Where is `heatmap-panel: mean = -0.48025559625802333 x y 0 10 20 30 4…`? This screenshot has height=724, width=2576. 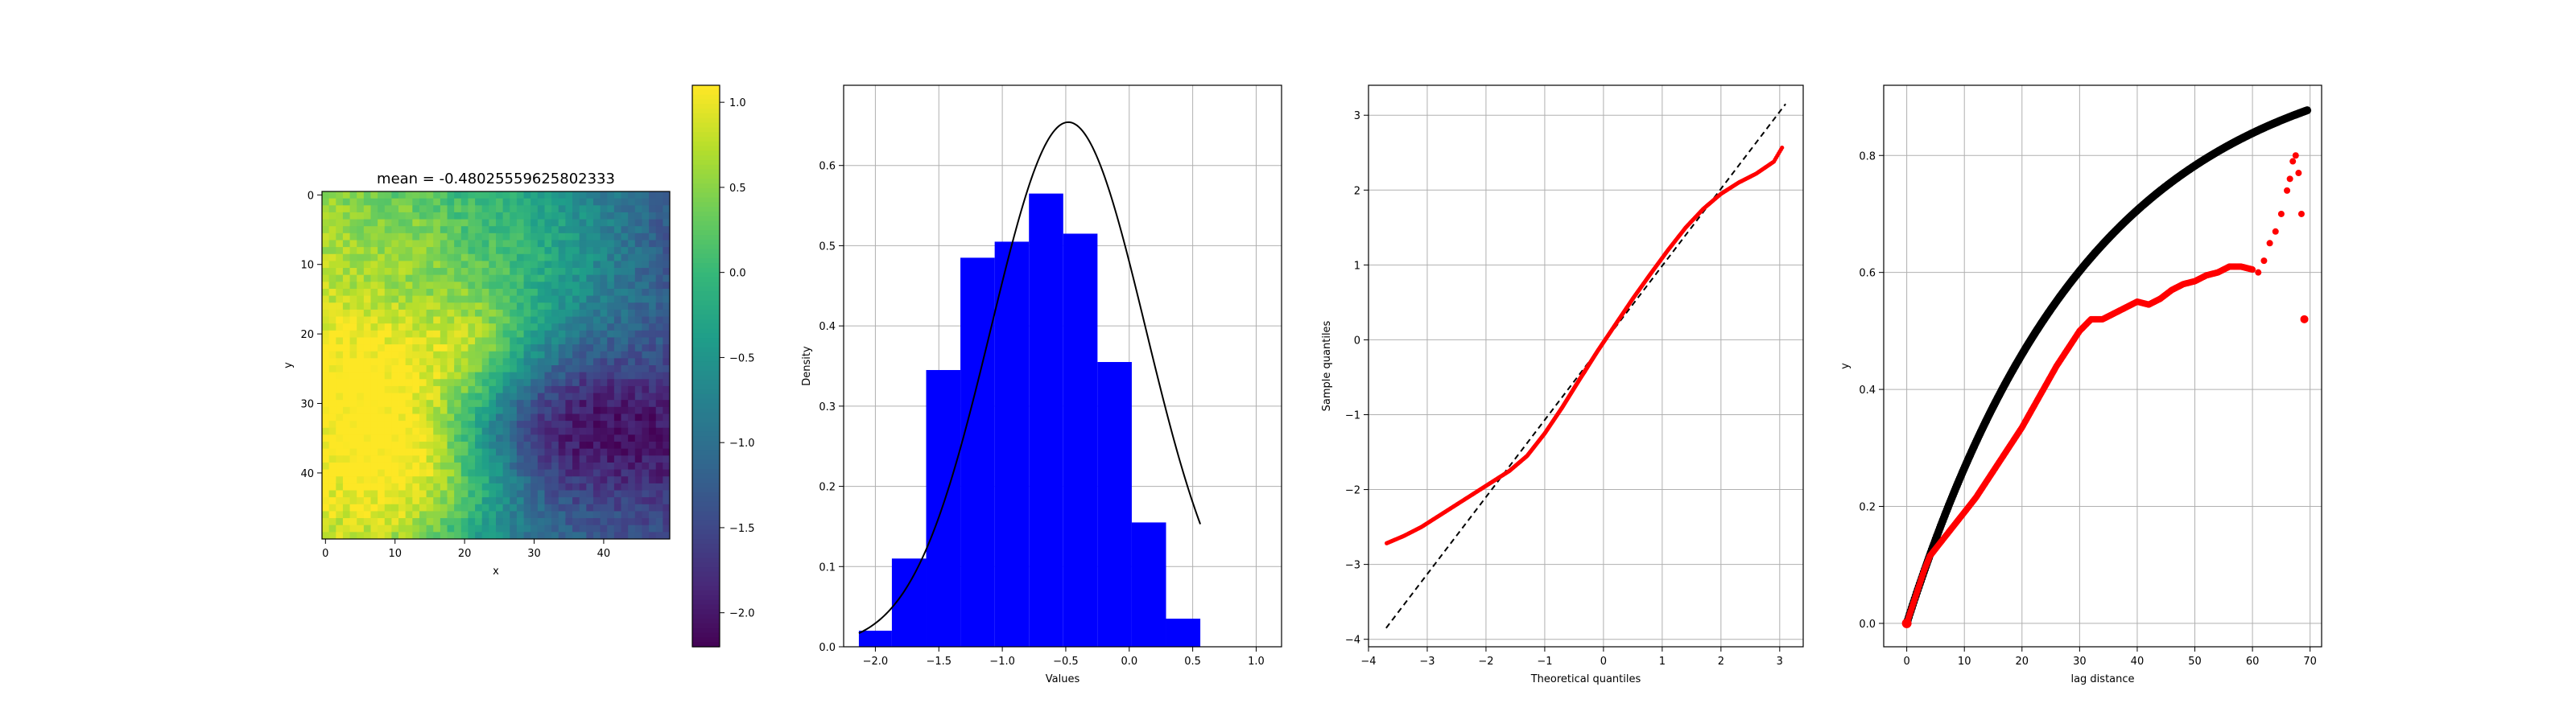
heatmap-panel: mean = -0.48025559625802333 x y 0 10 20 30 4… is located at coordinates (519, 366).